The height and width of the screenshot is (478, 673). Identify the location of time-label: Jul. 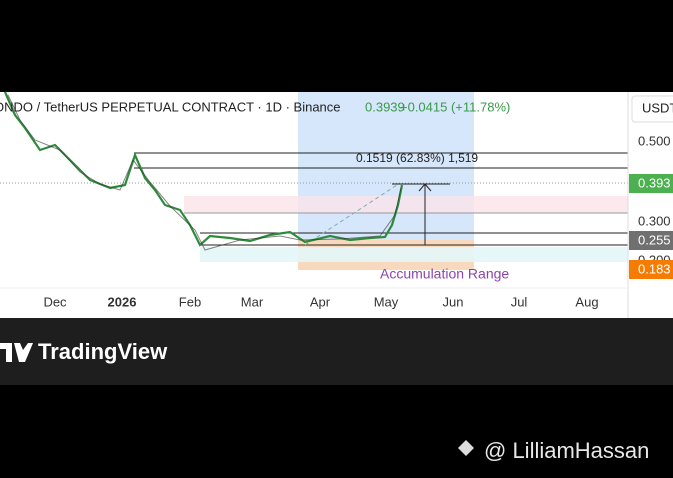
(519, 301).